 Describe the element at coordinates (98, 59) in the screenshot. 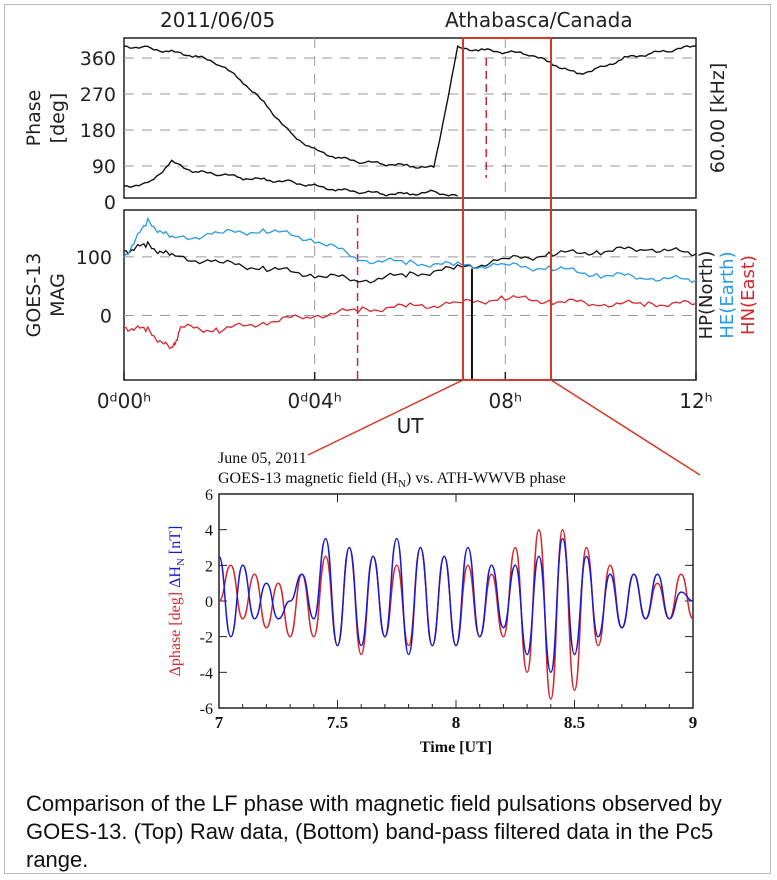

I see `phase-ytick-label: 360` at that location.